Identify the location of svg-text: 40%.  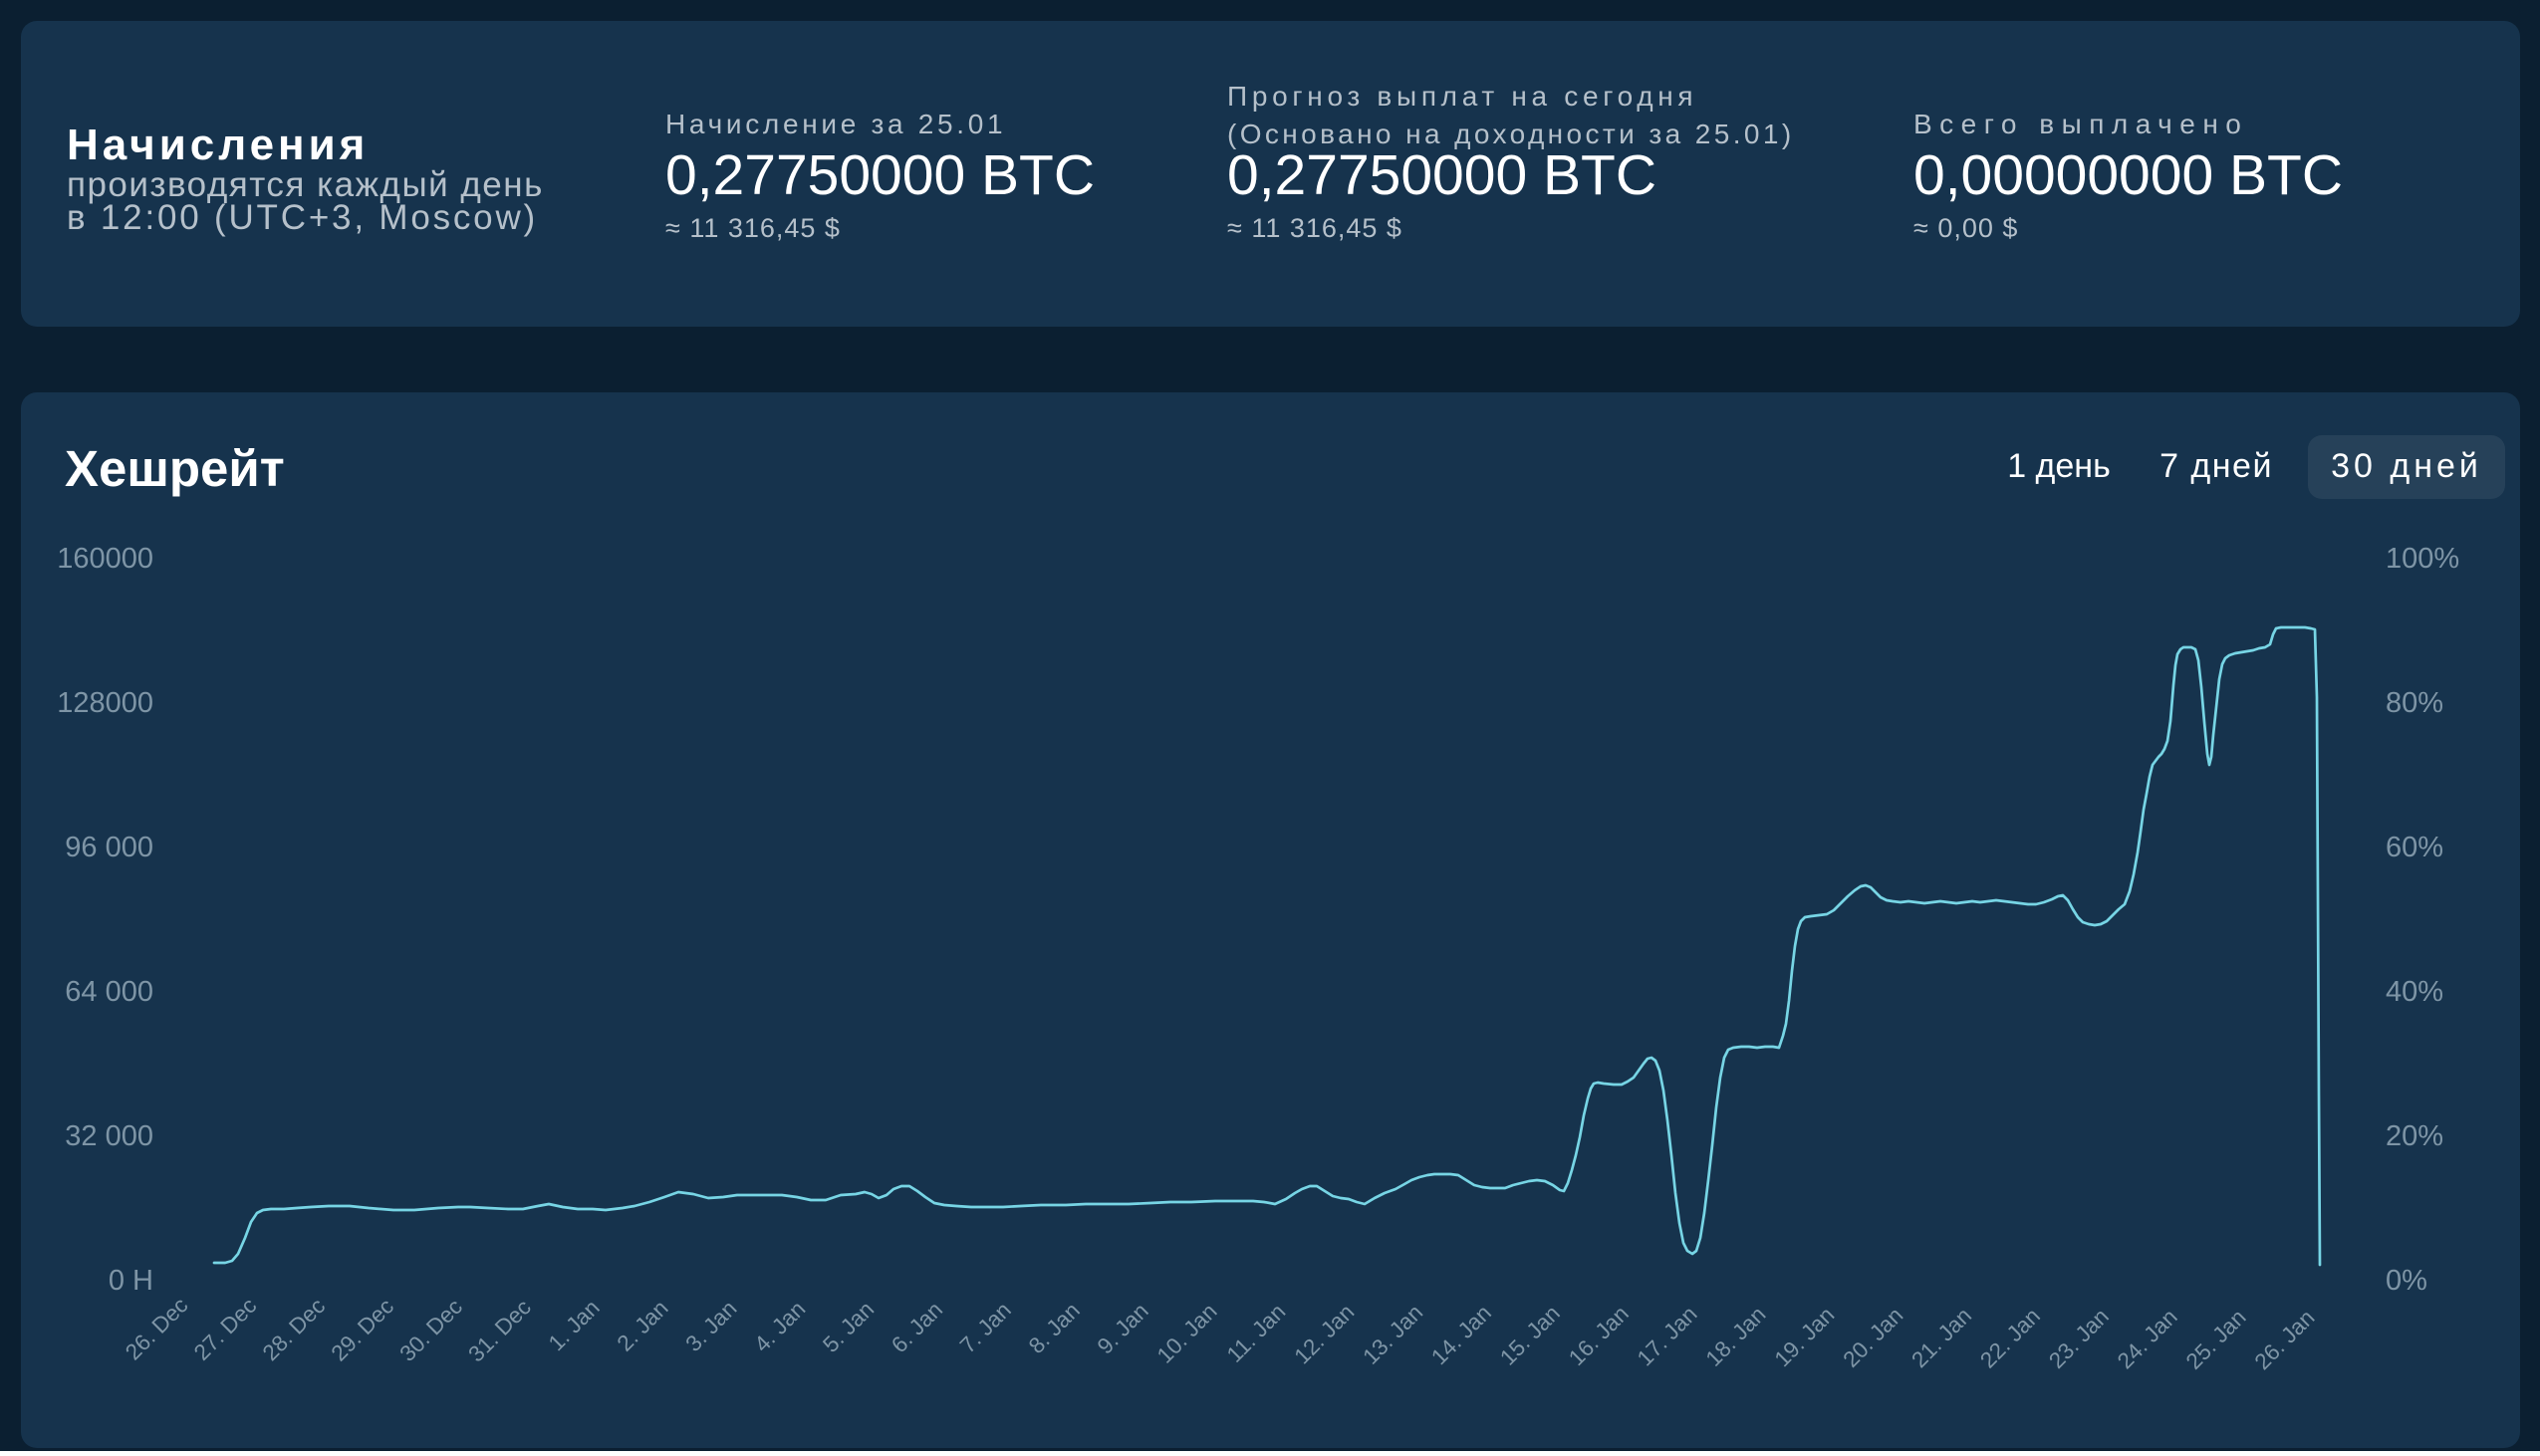
(2414, 992).